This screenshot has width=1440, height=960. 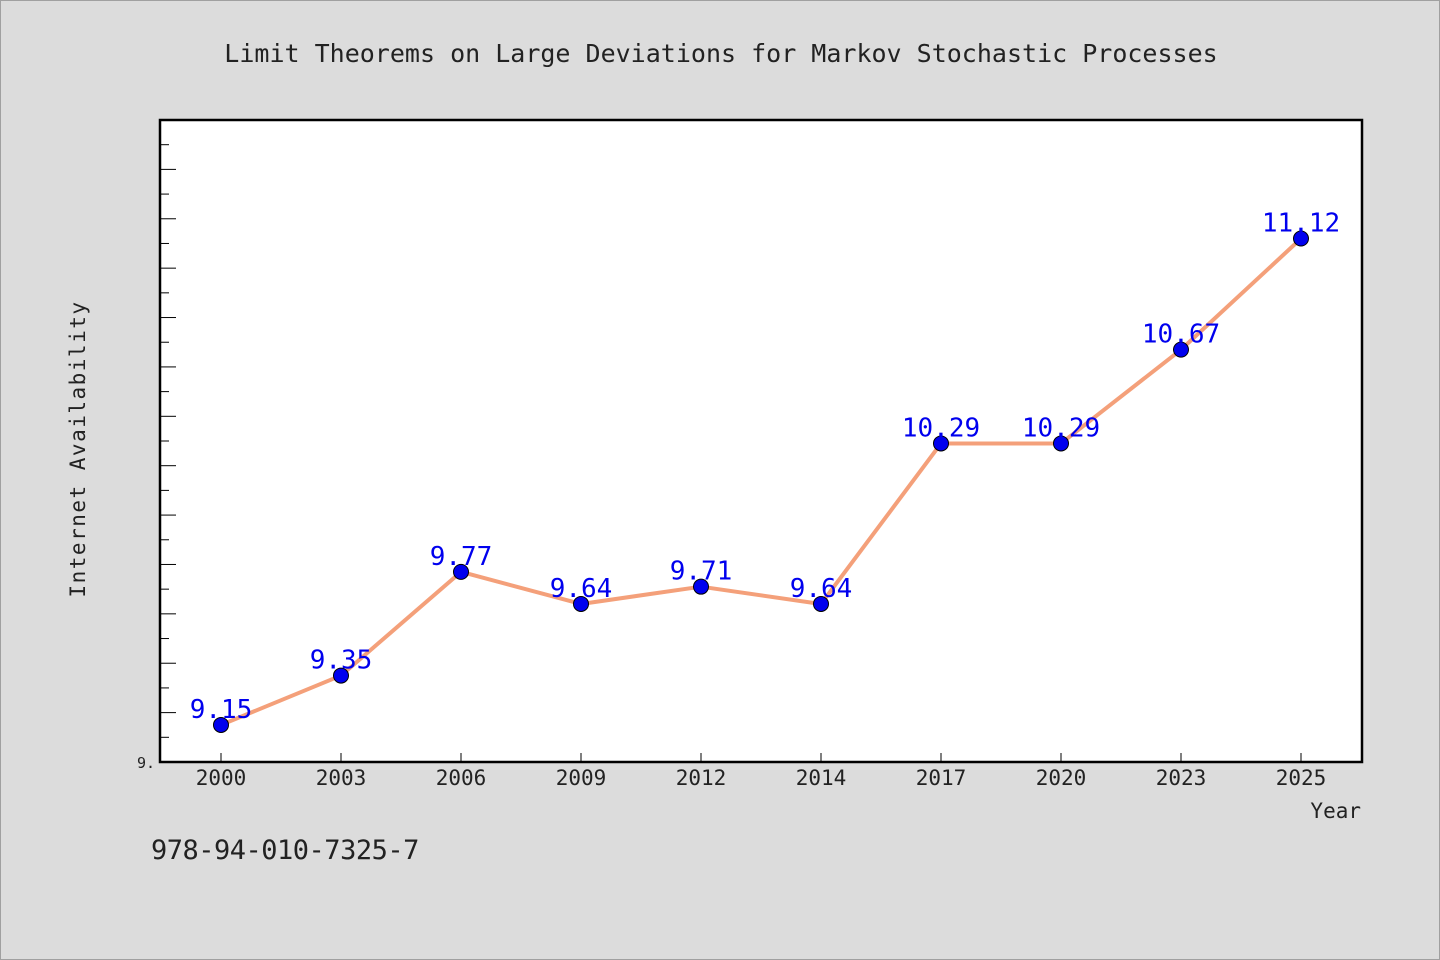 What do you see at coordinates (168, 441) in the screenshot?
I see `y-axis-ticks` at bounding box center [168, 441].